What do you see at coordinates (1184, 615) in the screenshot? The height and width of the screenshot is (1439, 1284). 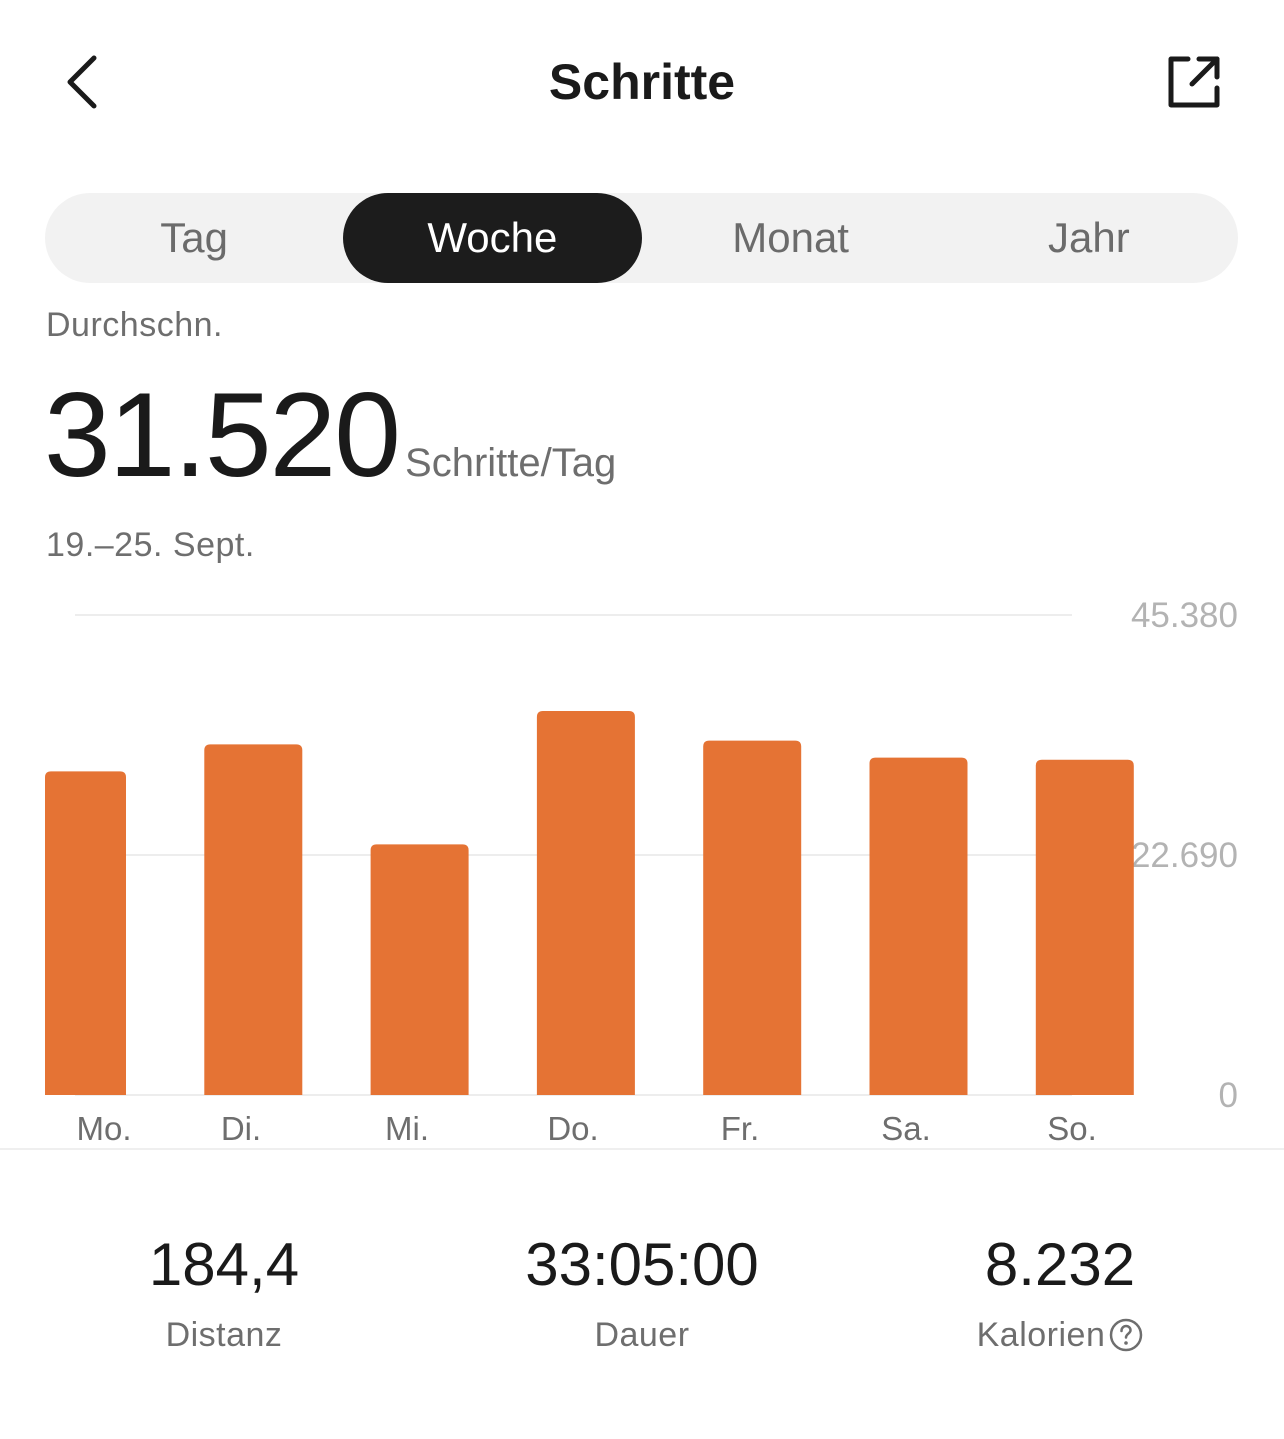 I see `y-tick-label: 45.380` at bounding box center [1184, 615].